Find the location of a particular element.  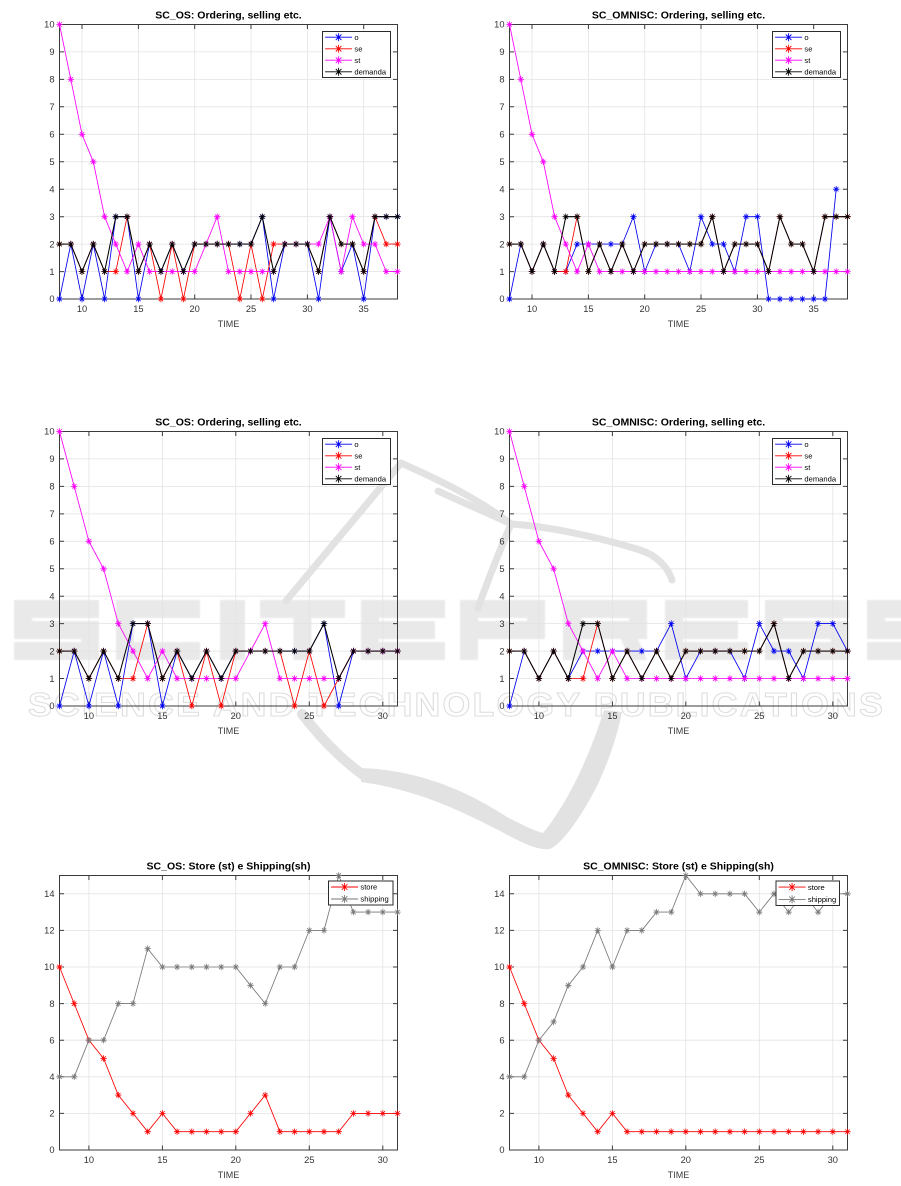

svg-text: shipping is located at coordinates (822, 899).